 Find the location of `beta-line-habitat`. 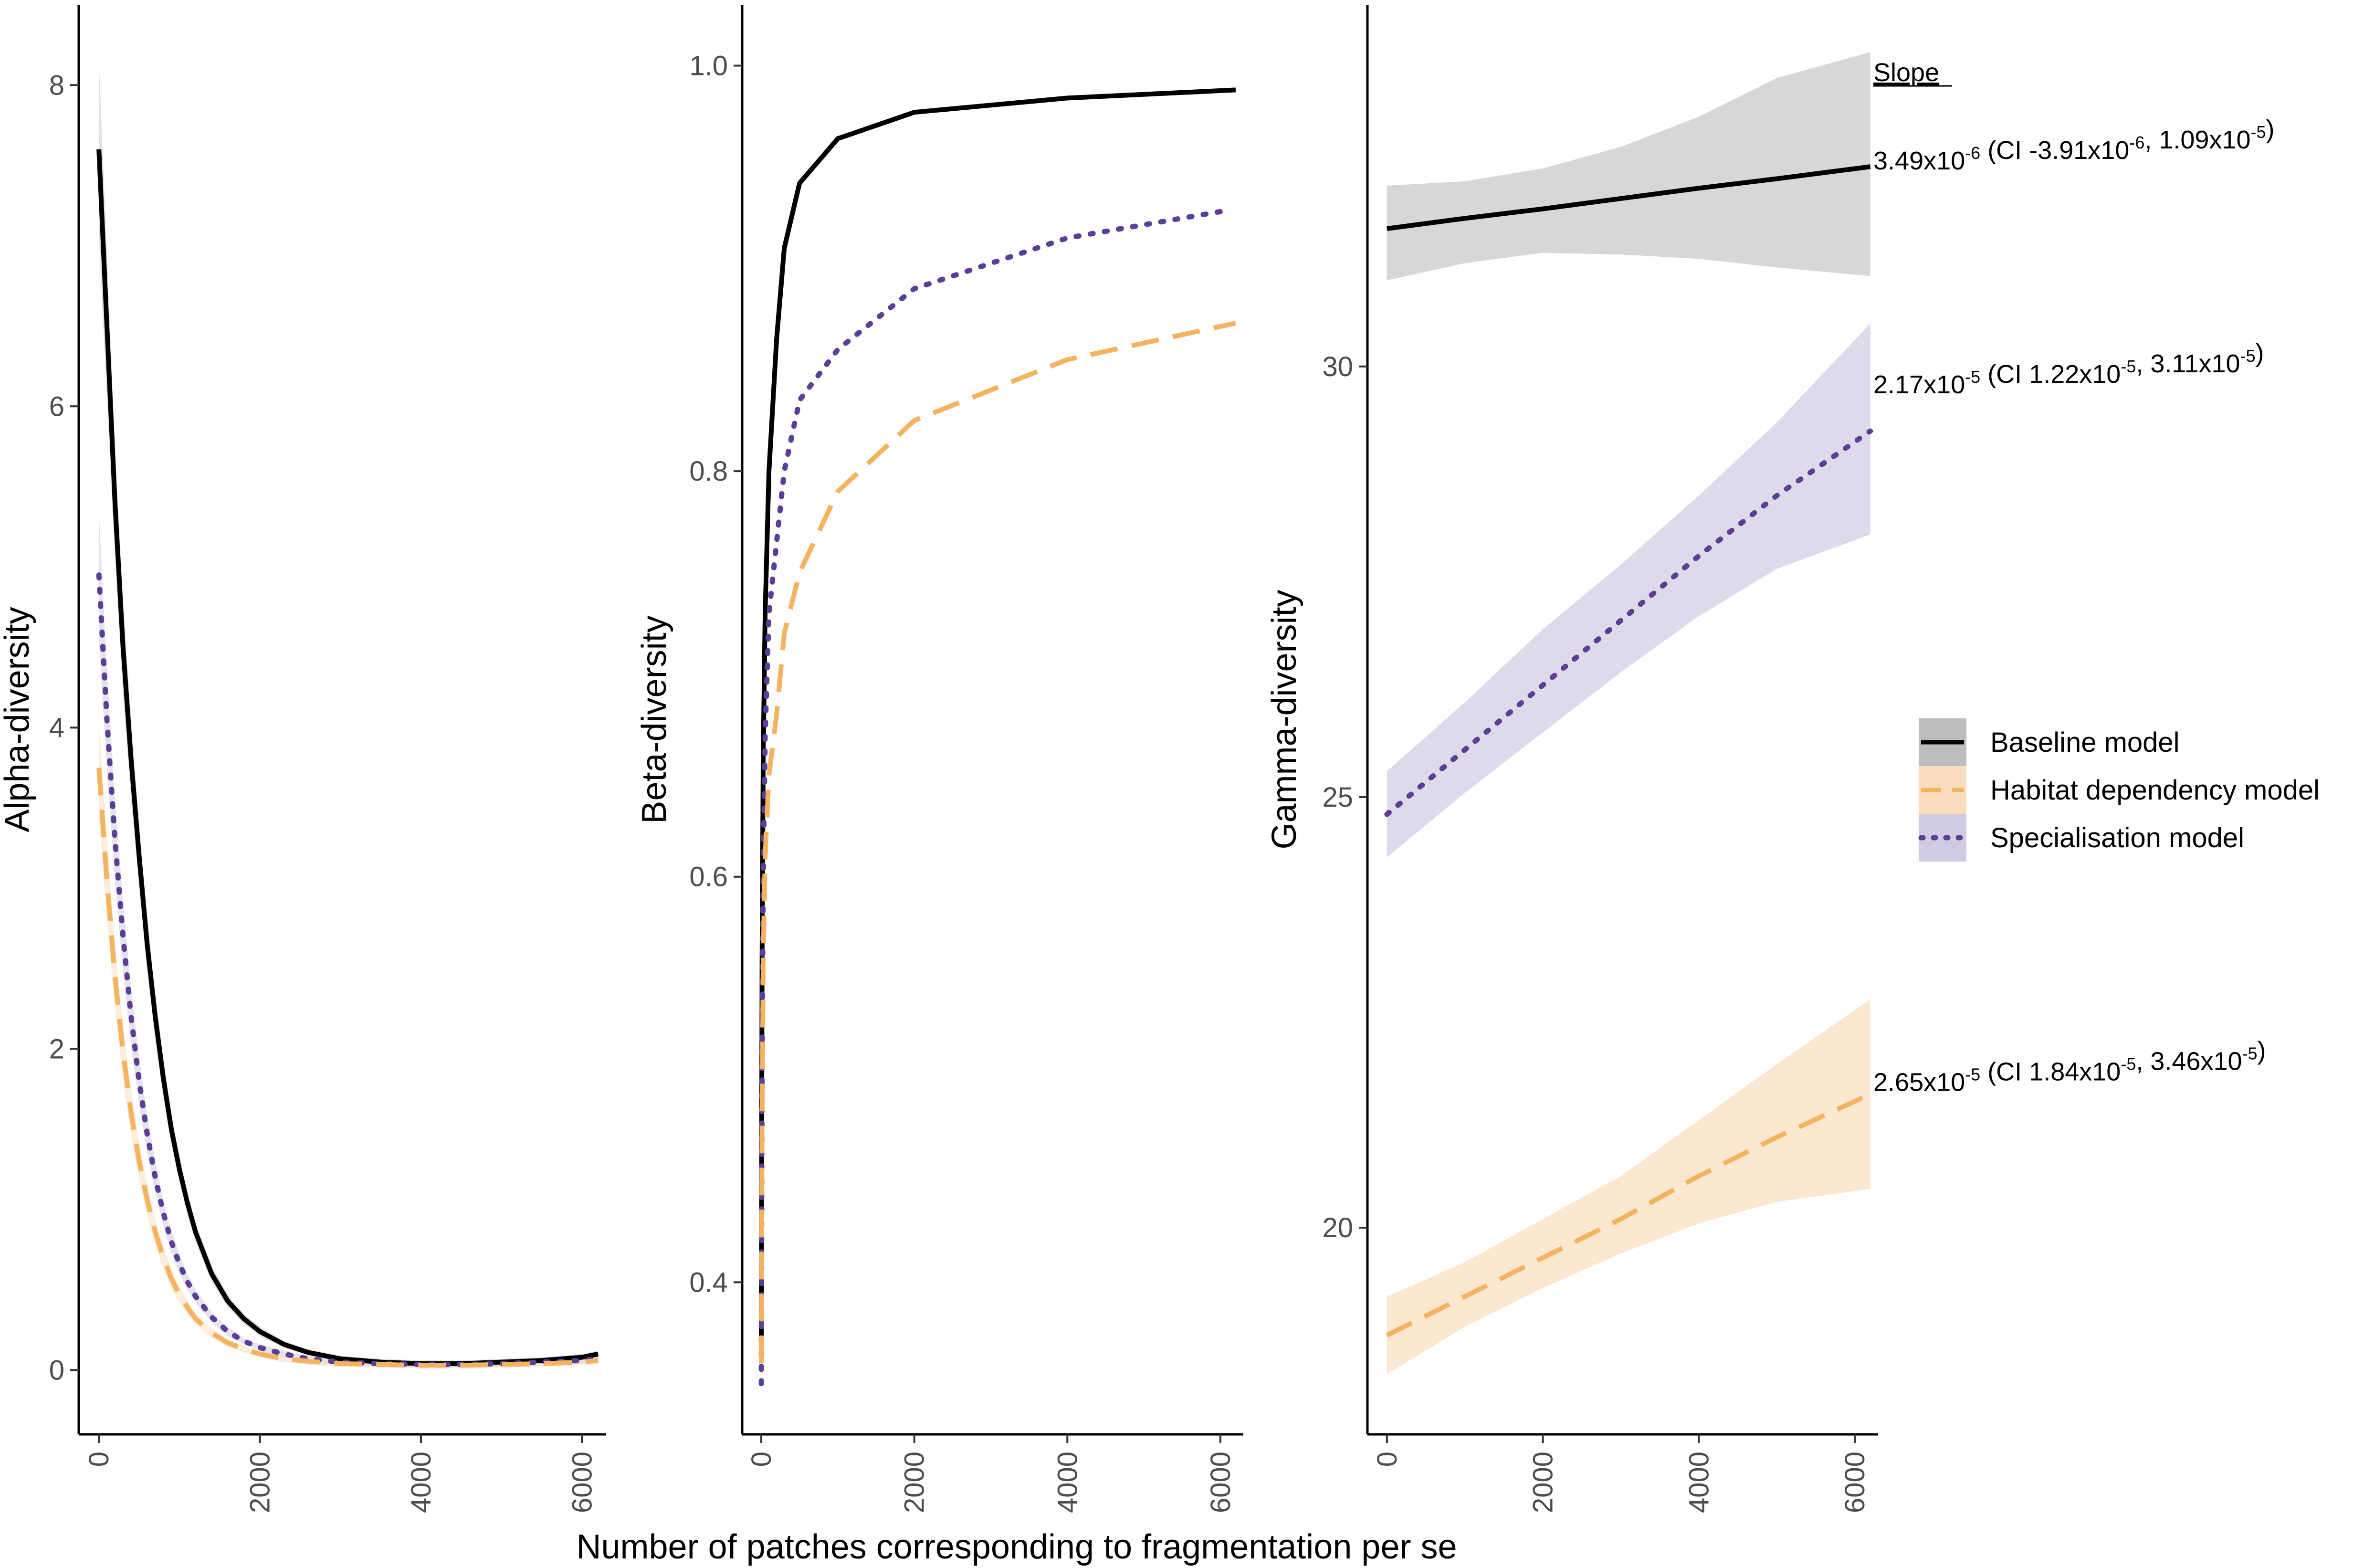

beta-line-habitat is located at coordinates (998, 842).